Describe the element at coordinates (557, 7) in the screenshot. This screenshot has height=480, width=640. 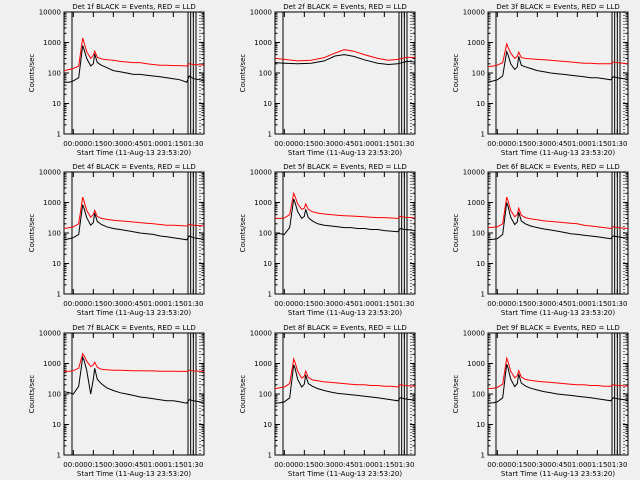
I see `panel-title: Det 3f BLACK = Events, RED = LLD` at that location.